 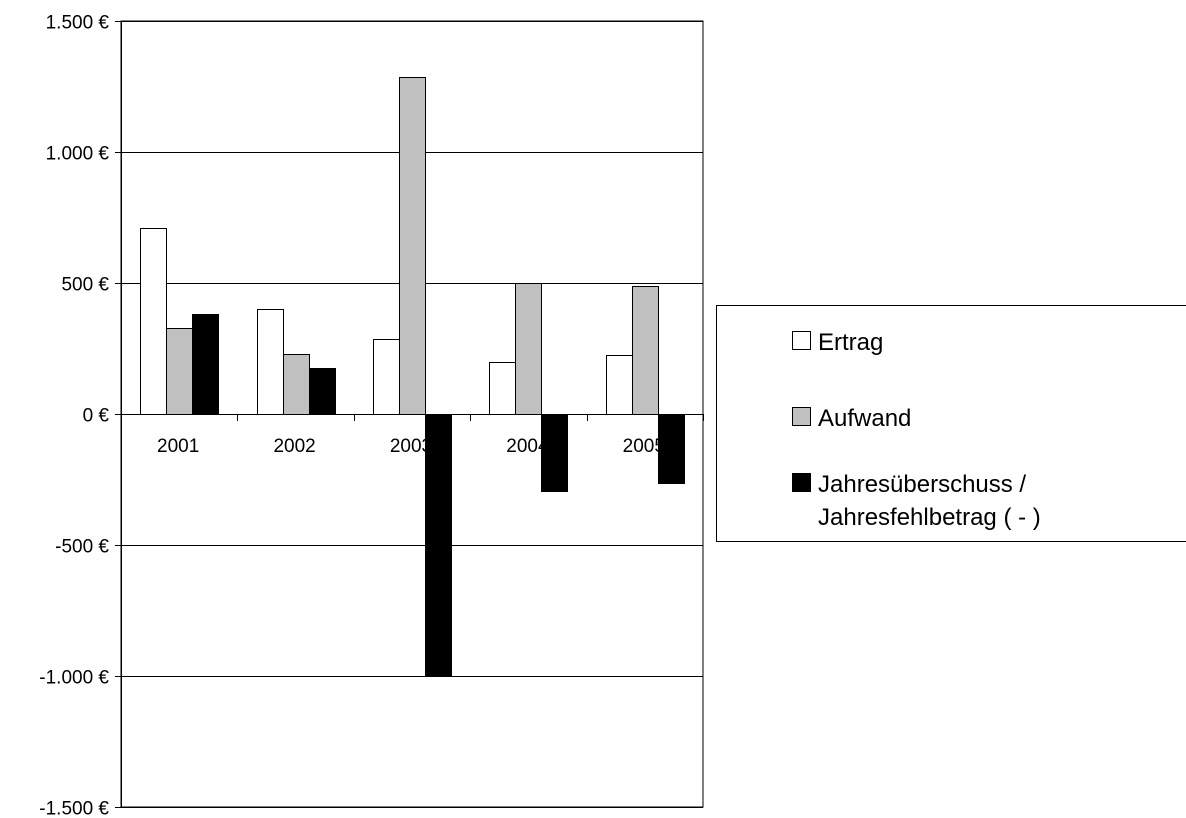 What do you see at coordinates (82, 547) in the screenshot?
I see `y-tick-label: -500 €` at bounding box center [82, 547].